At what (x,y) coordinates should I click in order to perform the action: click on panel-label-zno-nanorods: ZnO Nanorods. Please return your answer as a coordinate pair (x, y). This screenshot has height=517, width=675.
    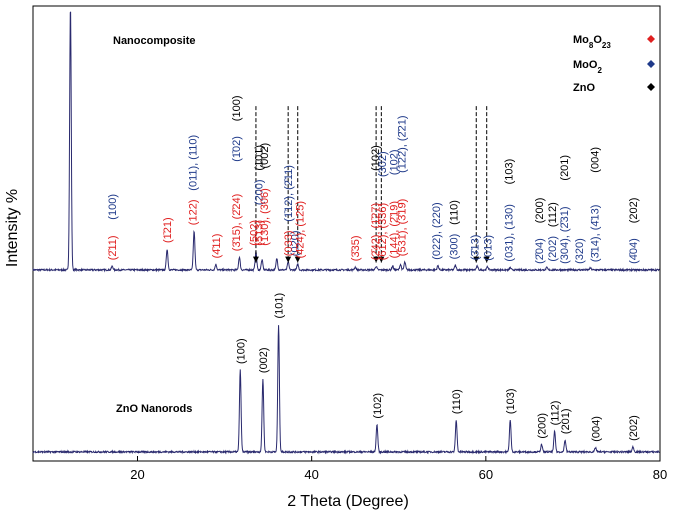
    Looking at the image, I should click on (154, 409).